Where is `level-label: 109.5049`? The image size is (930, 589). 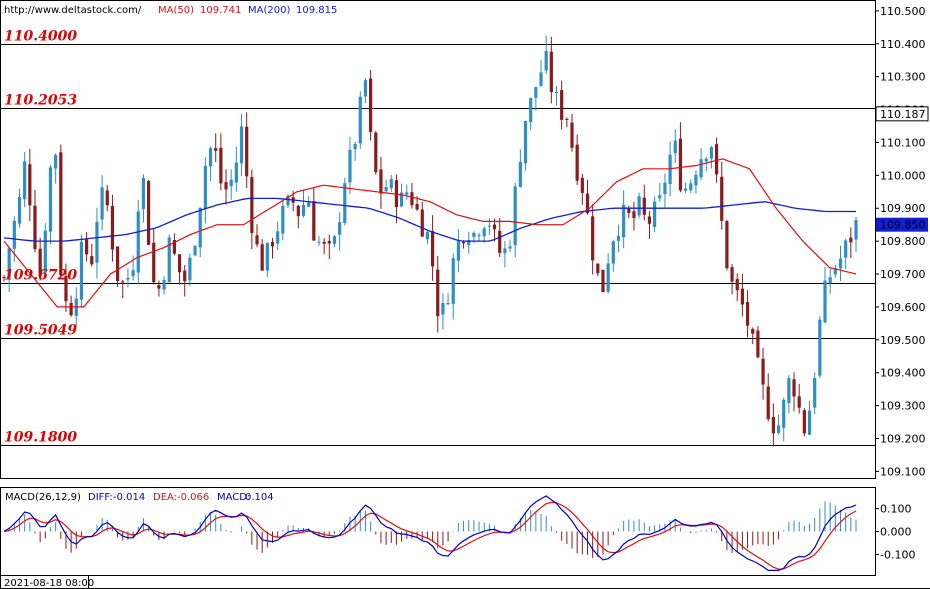
level-label: 109.5049 is located at coordinates (40, 331).